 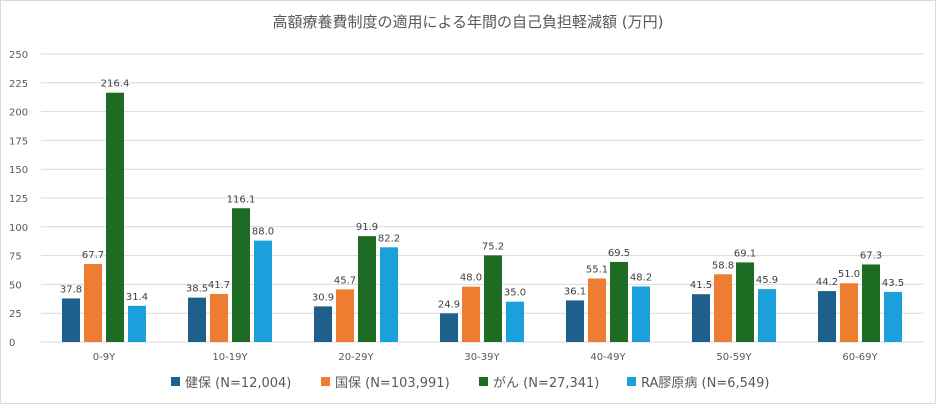 What do you see at coordinates (219, 285) in the screenshot?
I see `data-label: 41.7` at bounding box center [219, 285].